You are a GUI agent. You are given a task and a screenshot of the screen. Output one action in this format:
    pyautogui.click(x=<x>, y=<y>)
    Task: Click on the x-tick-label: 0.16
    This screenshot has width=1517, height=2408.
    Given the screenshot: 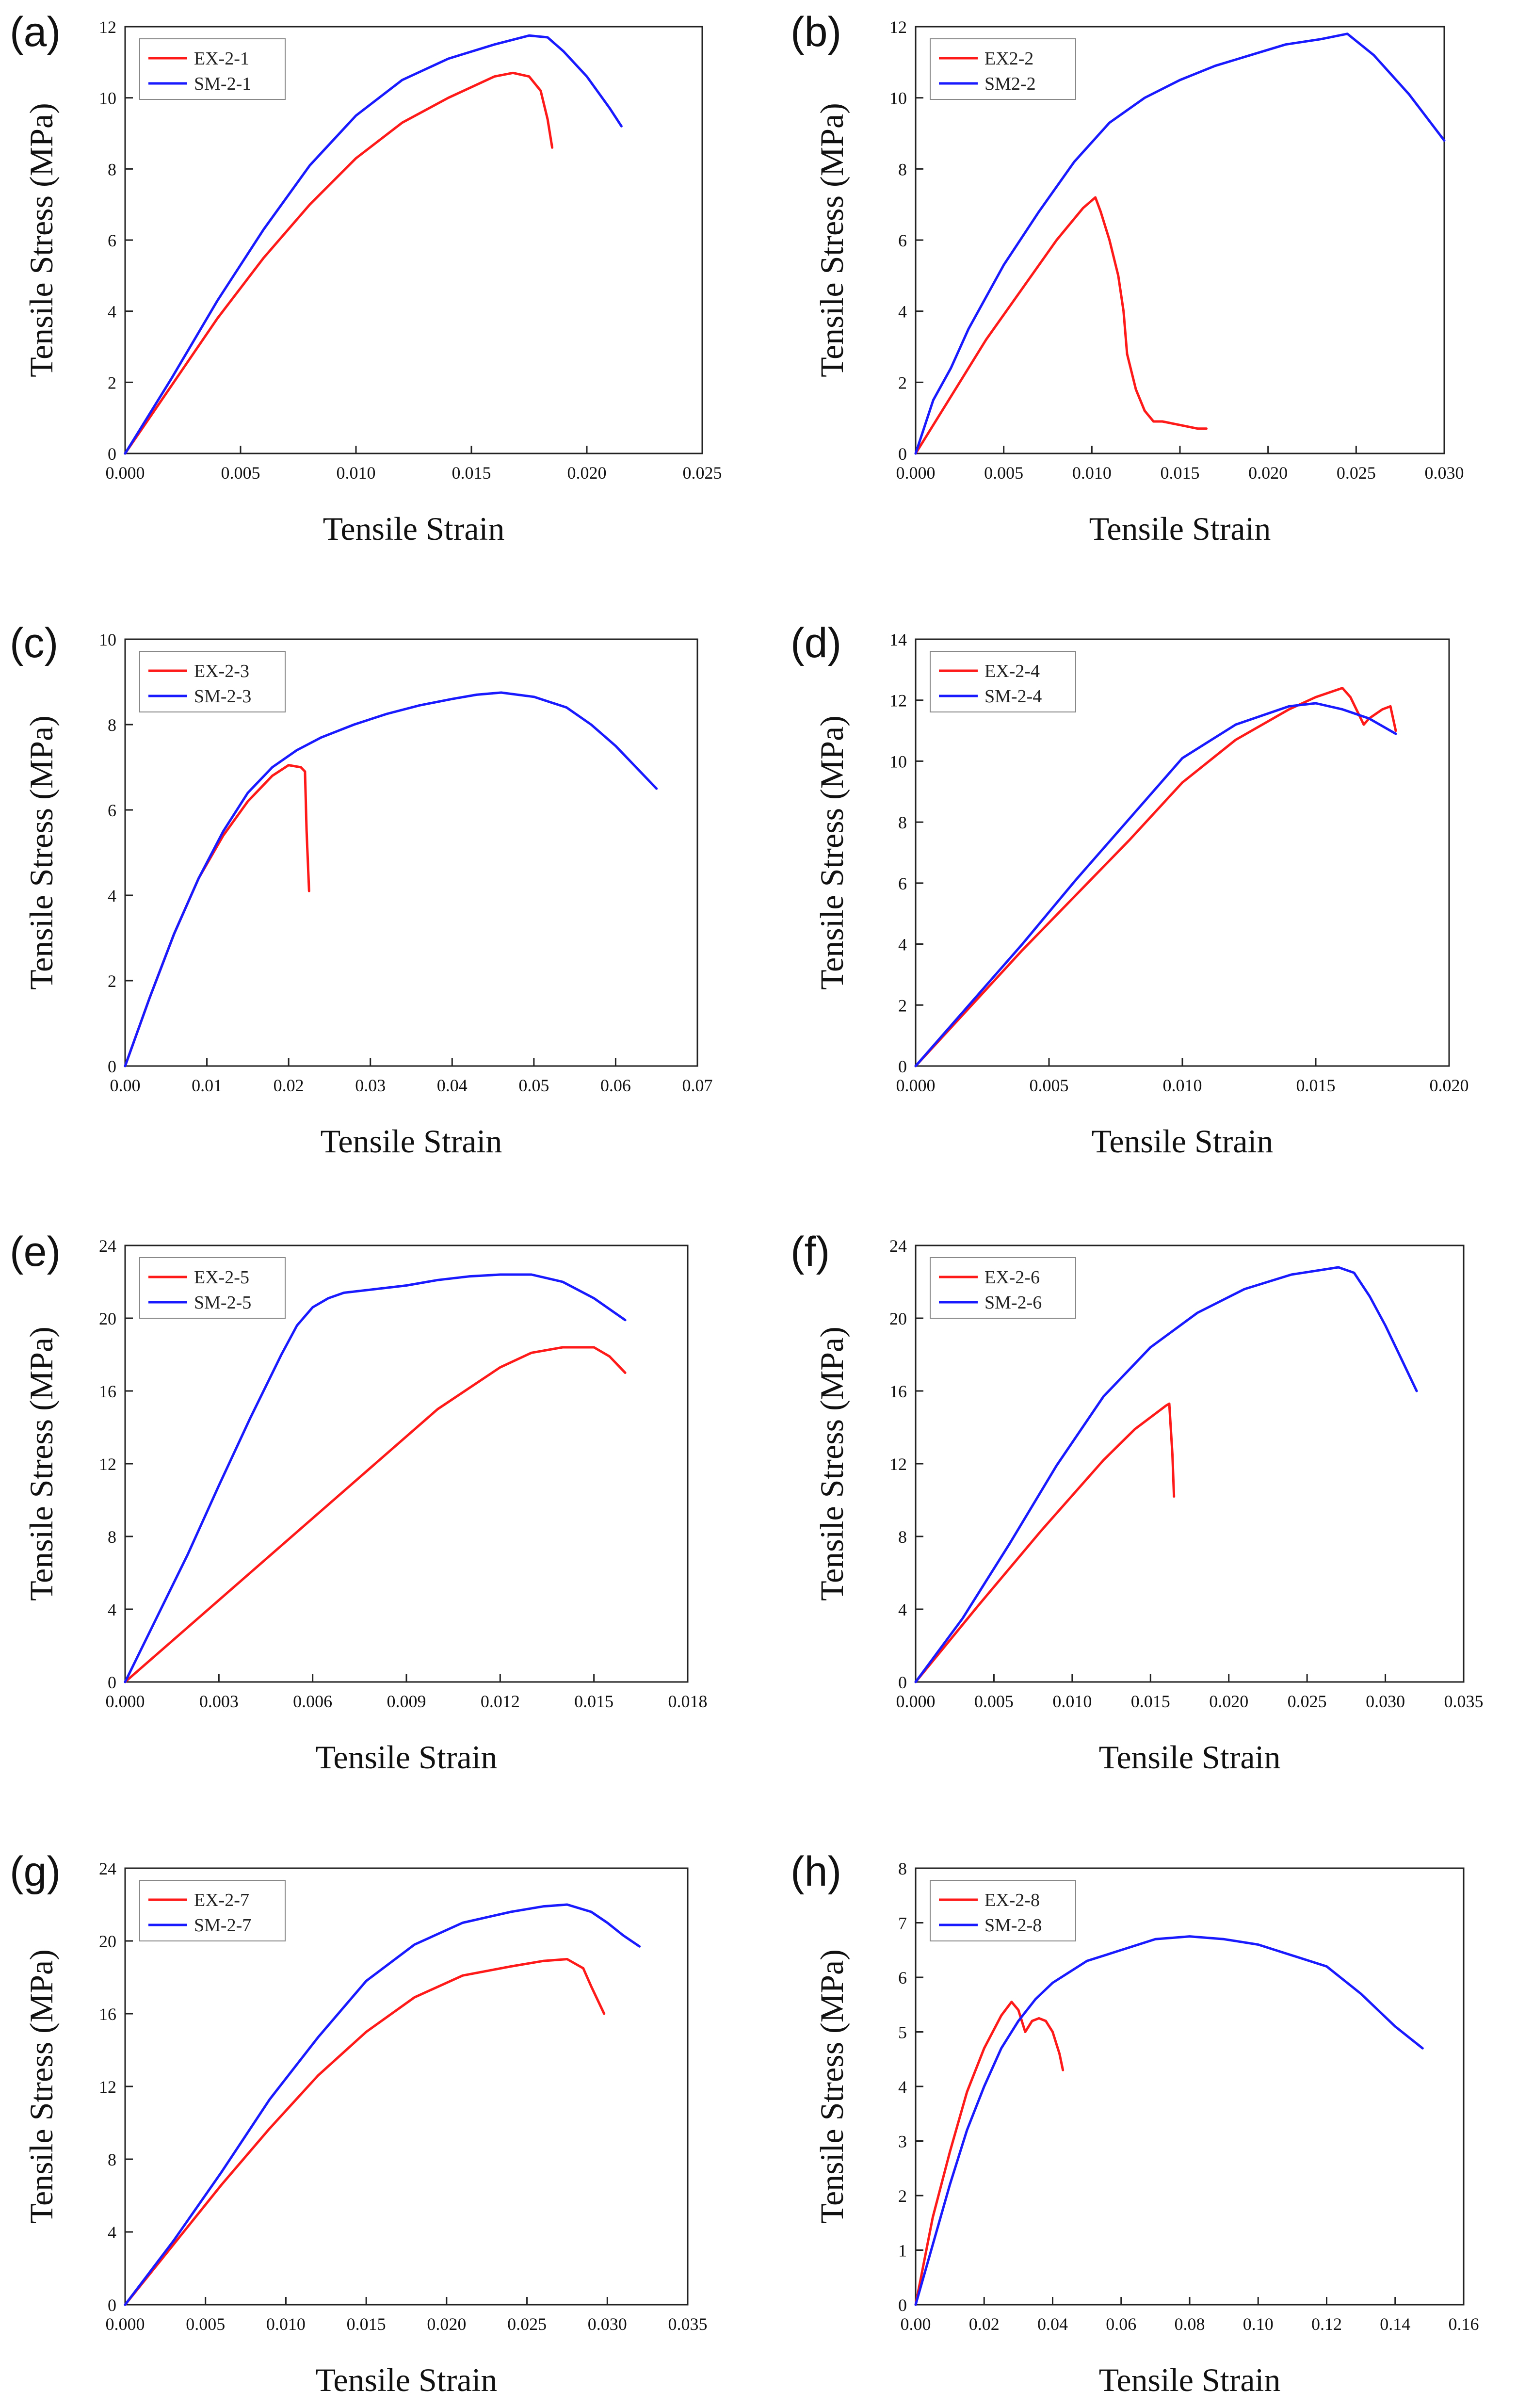 What is the action you would take?
    pyautogui.click(x=1464, y=2324)
    